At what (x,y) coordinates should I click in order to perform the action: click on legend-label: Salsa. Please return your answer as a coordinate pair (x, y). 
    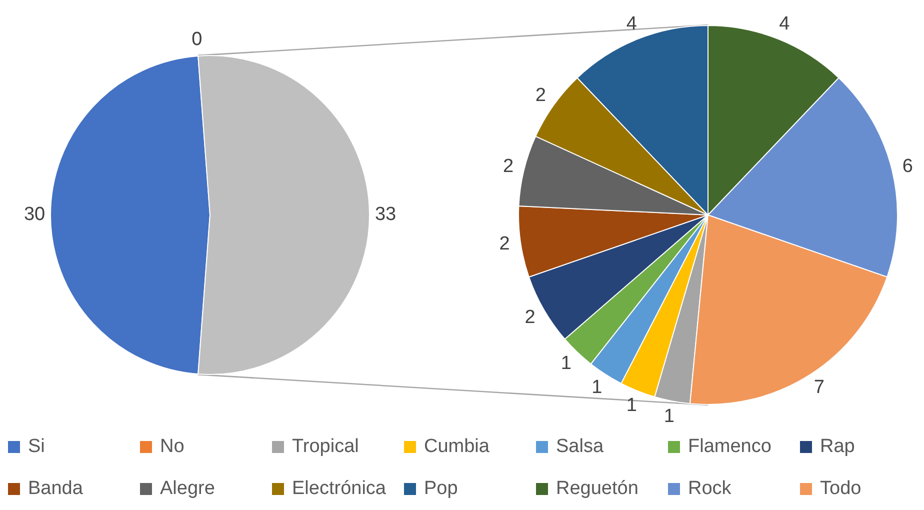
    Looking at the image, I should click on (580, 447).